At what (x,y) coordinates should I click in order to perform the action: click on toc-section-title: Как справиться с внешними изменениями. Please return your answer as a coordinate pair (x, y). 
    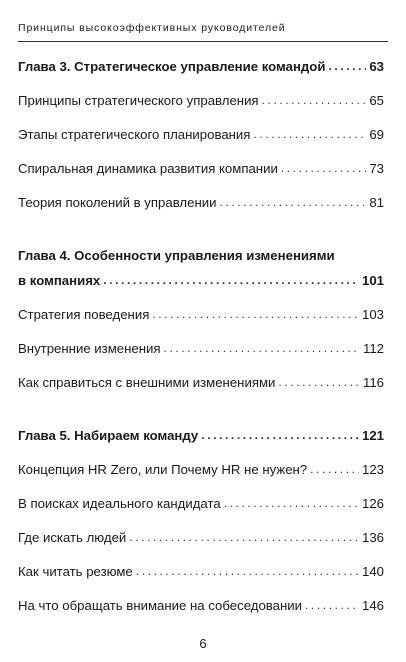
    Looking at the image, I should click on (147, 382).